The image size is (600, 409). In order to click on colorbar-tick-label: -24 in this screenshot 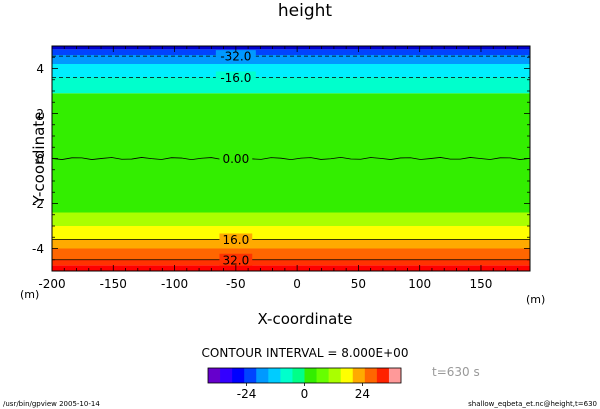, I will do `click(247, 394)`.